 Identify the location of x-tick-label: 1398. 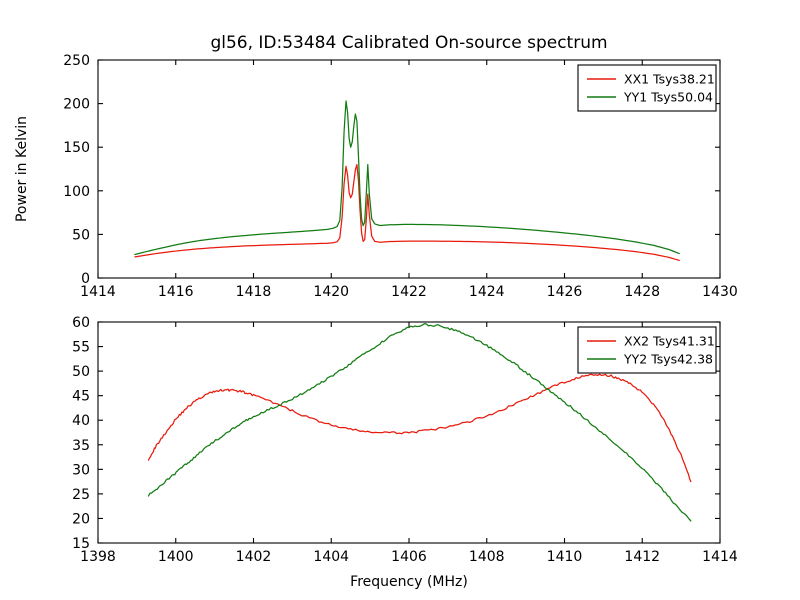
(98, 557).